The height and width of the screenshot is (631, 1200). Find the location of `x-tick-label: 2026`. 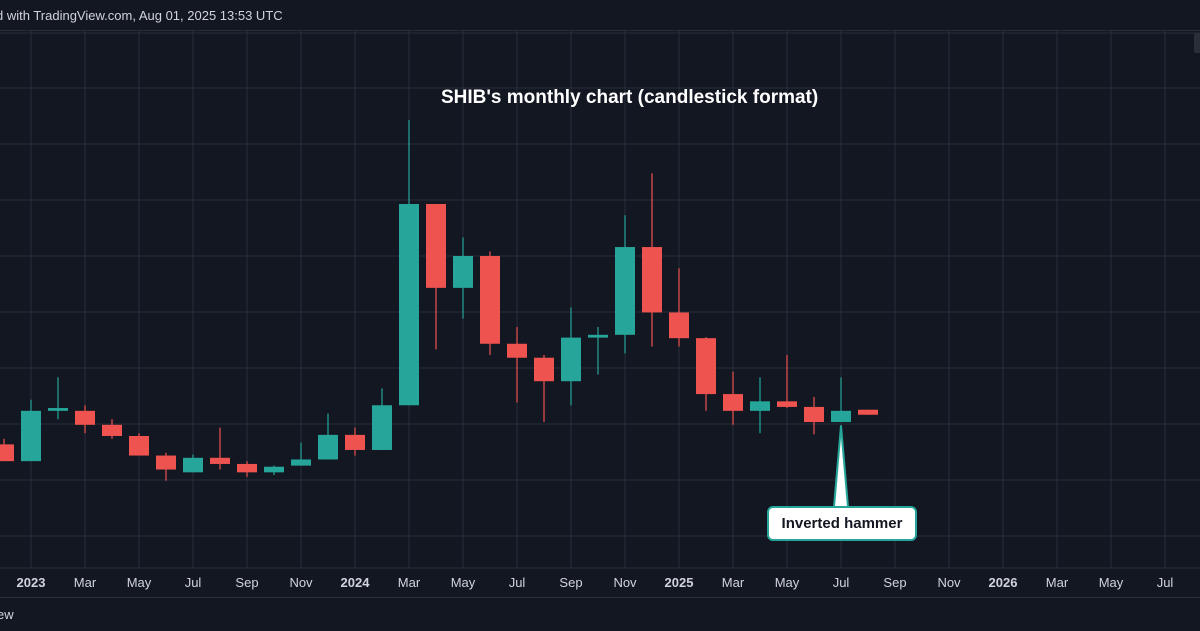

x-tick-label: 2026 is located at coordinates (1003, 582).